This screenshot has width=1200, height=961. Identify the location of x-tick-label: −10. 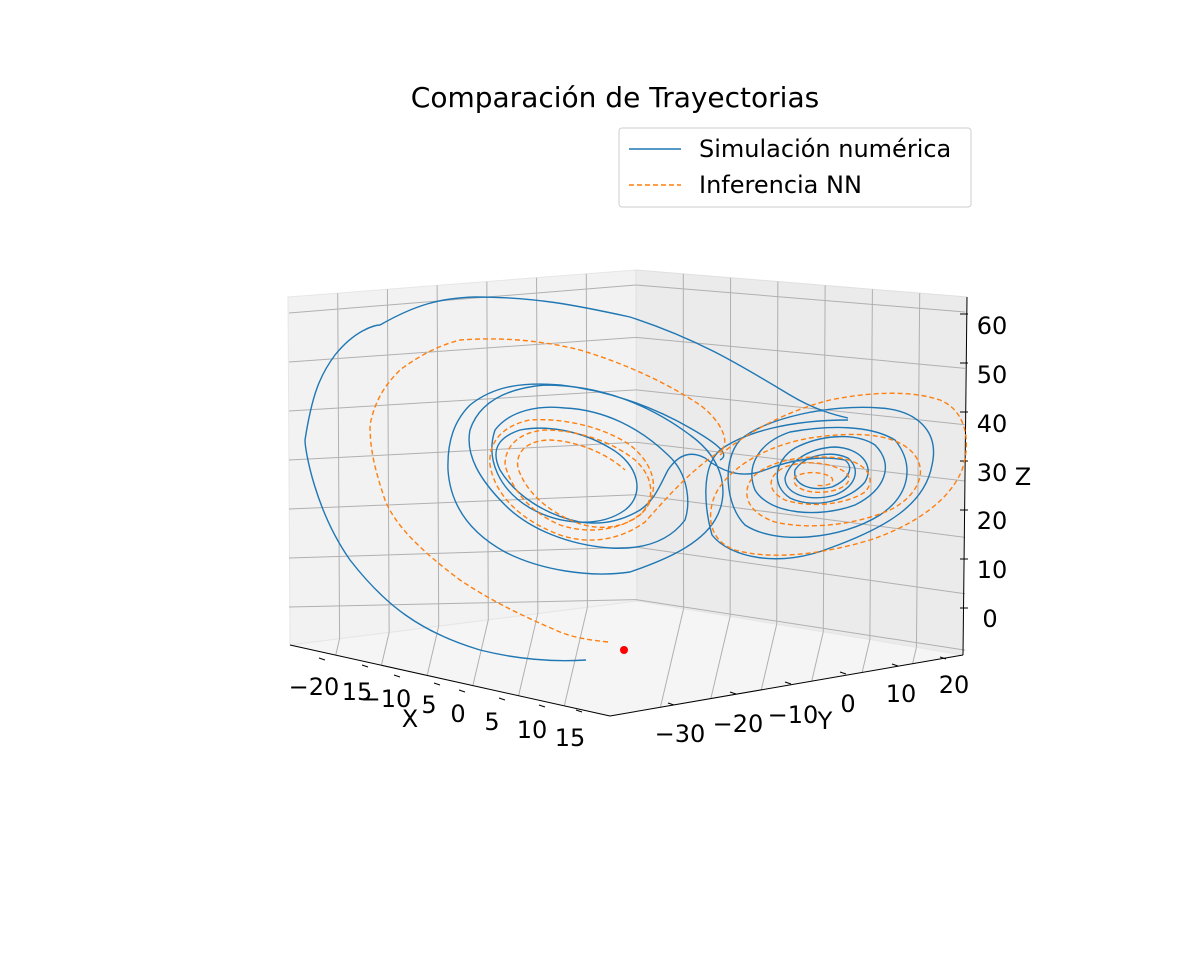
(386, 699).